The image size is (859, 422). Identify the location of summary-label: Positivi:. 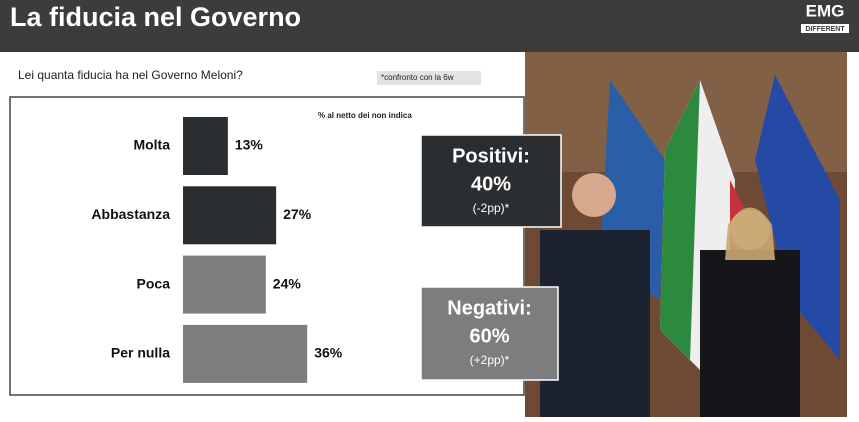
(491, 156).